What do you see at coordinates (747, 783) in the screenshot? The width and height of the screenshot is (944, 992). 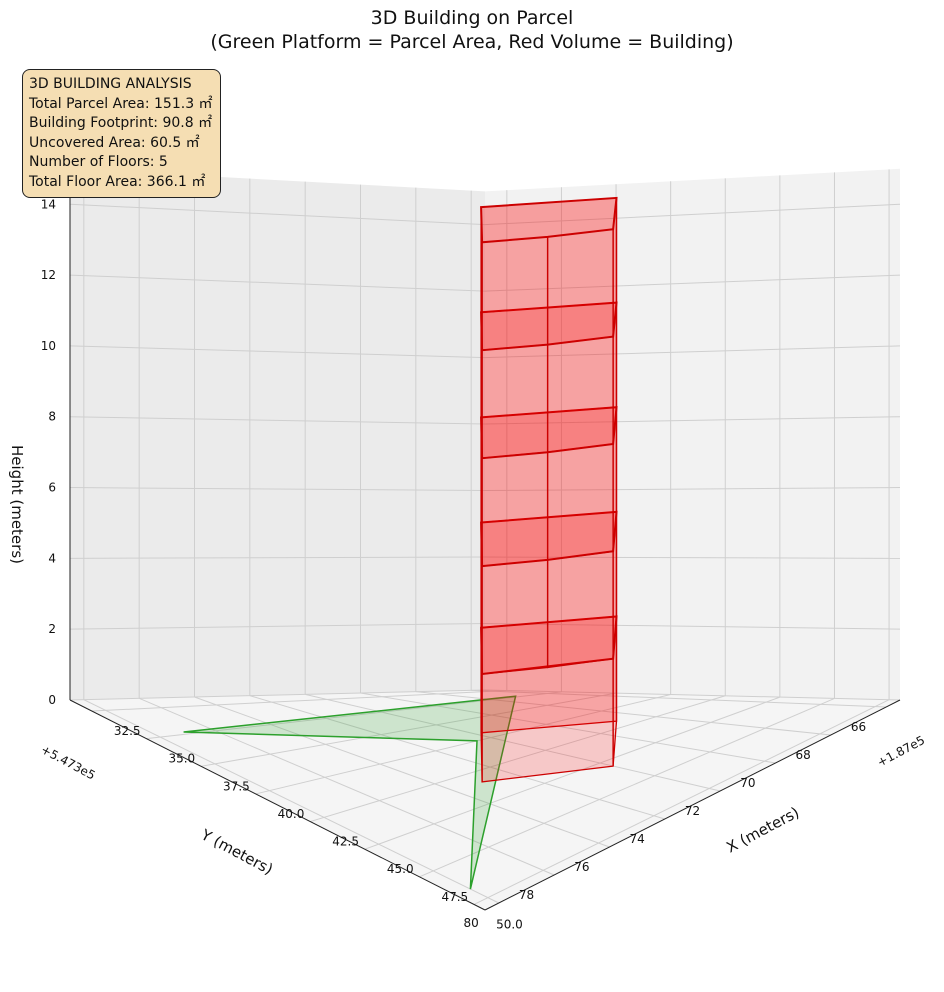 I see `y-tick-label: 70` at bounding box center [747, 783].